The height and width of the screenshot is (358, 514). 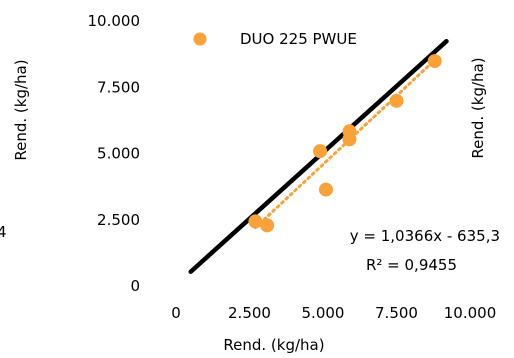 I want to click on legend-label: DUO 225 PWUE, so click(x=298, y=39).